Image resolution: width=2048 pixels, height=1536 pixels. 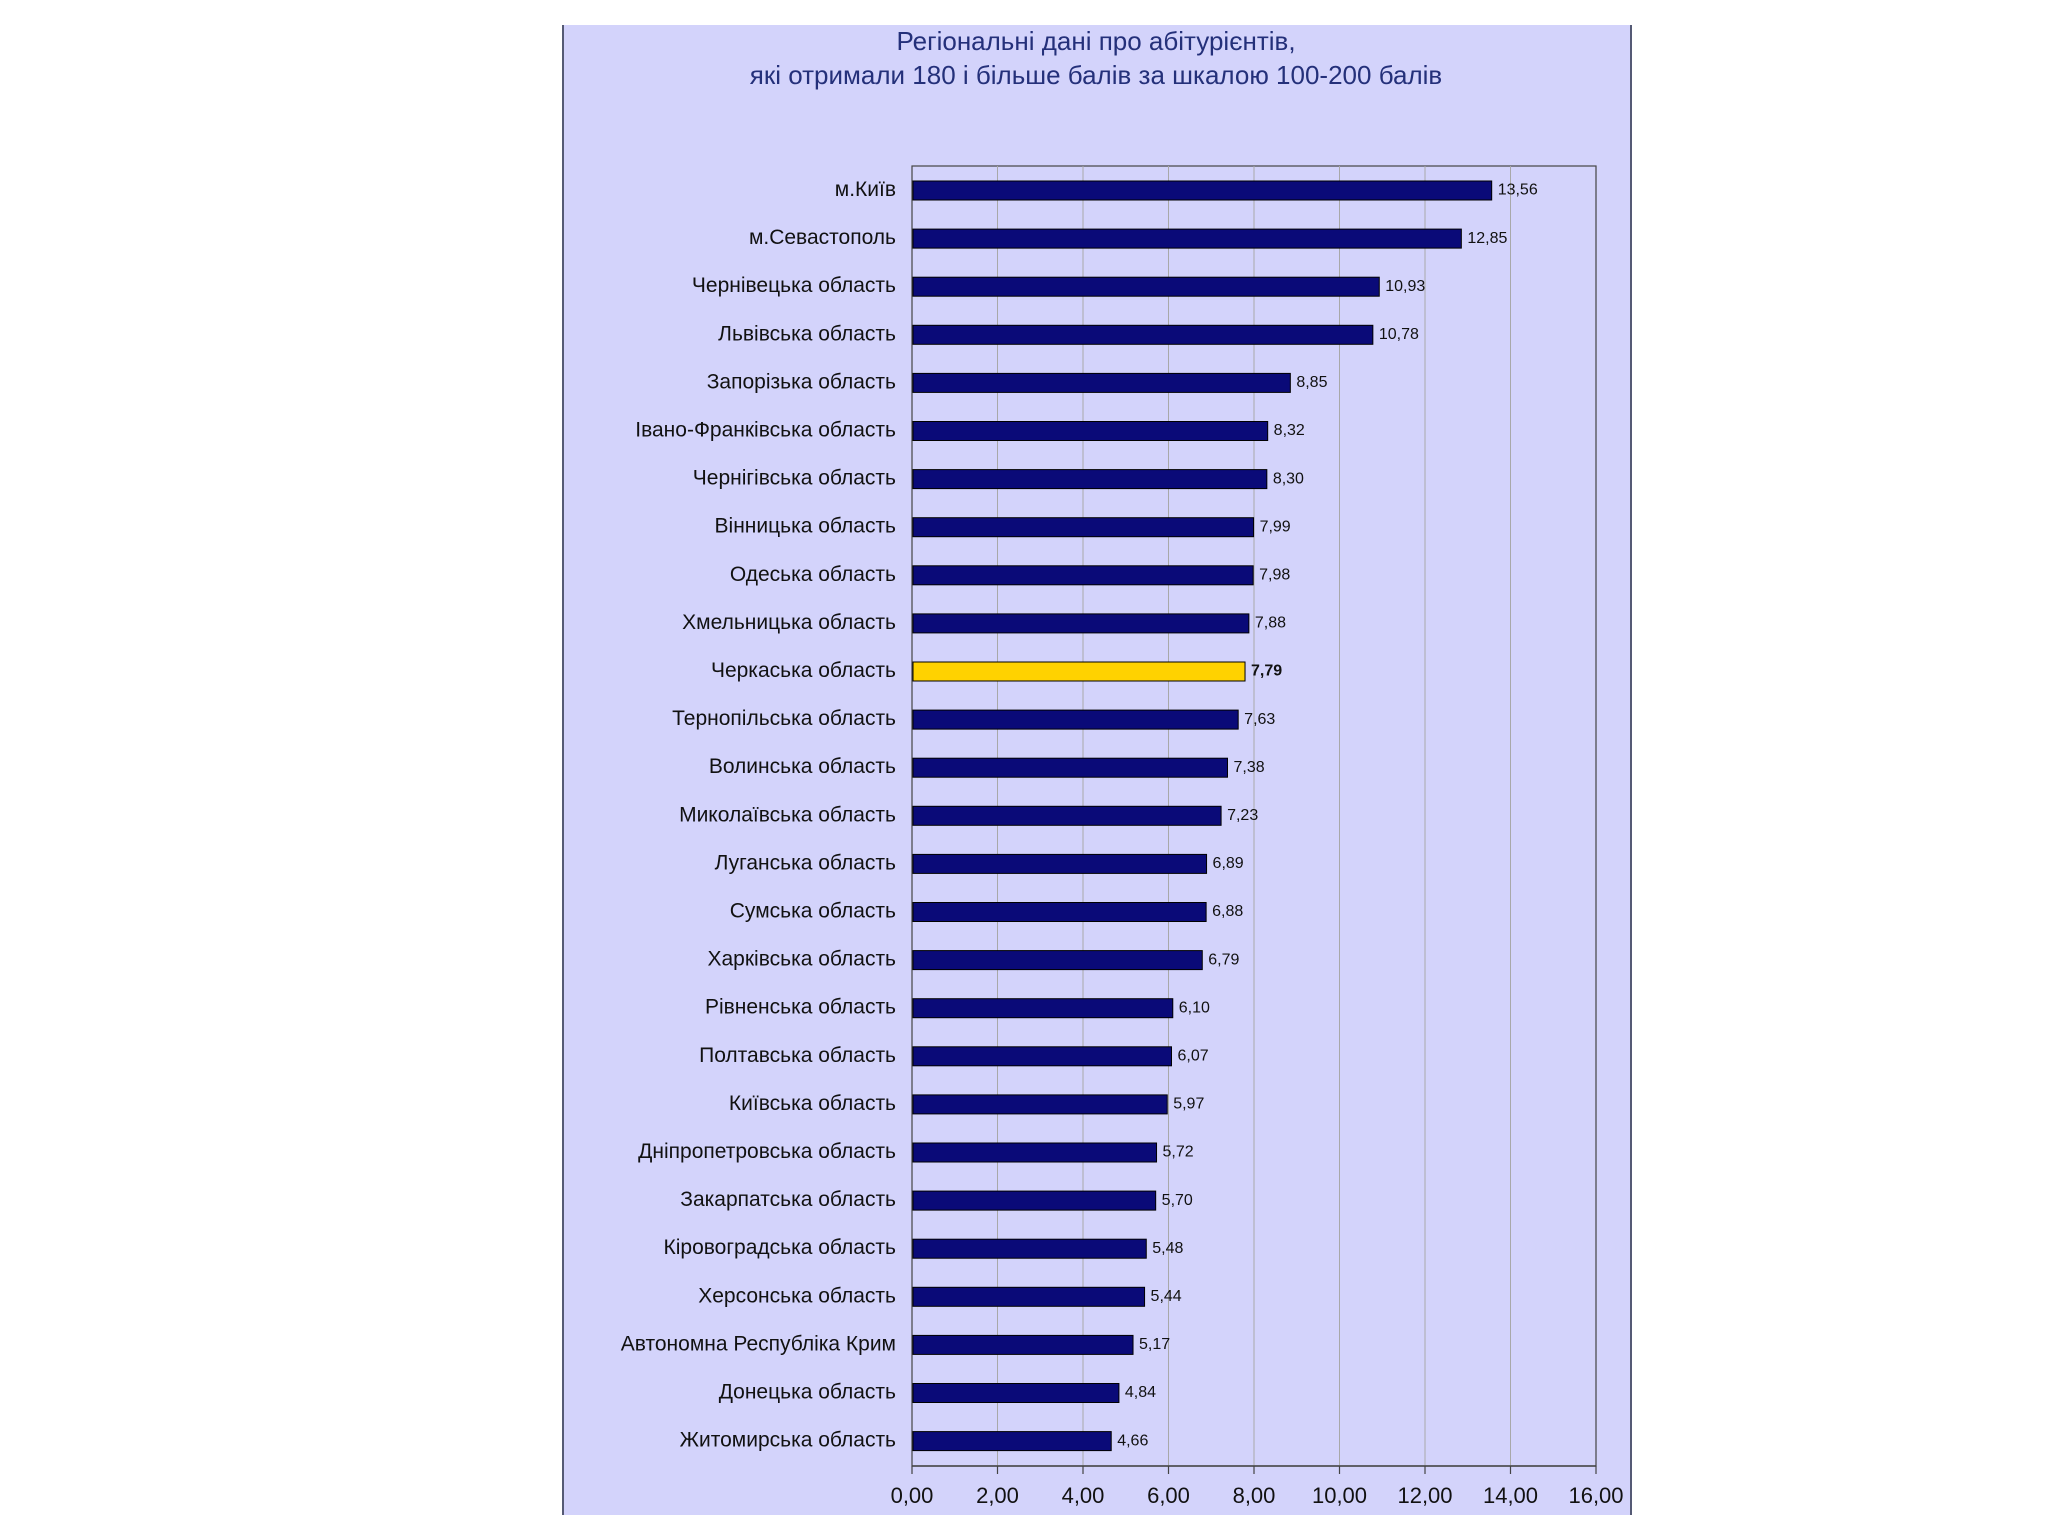 I want to click on data-label: 7,79, so click(x=1266, y=671).